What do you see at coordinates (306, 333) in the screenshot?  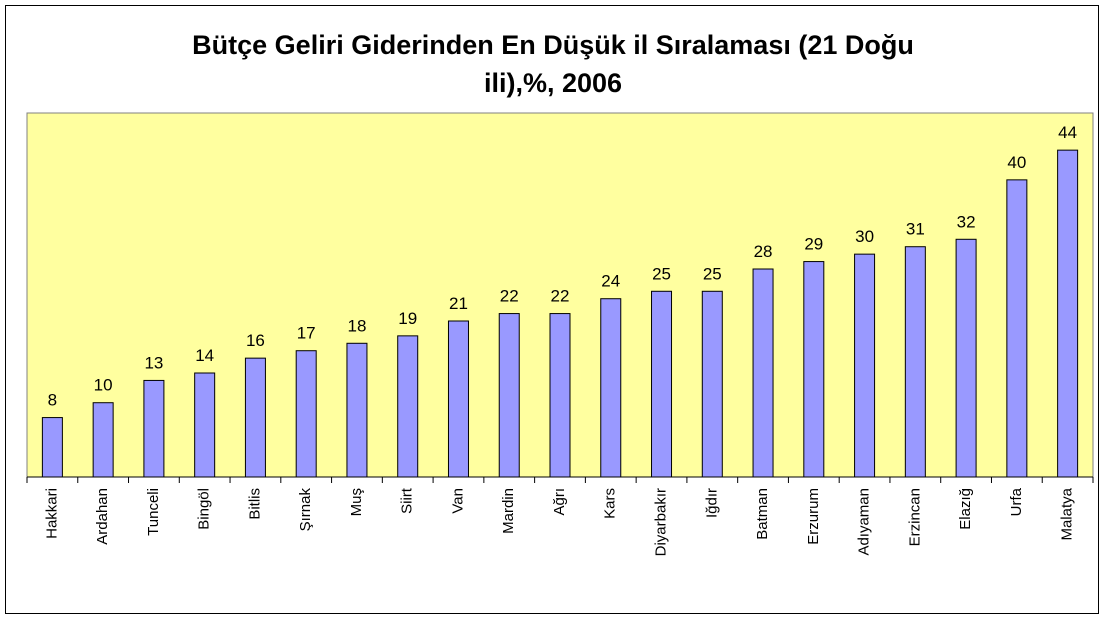 I see `data-label: 17` at bounding box center [306, 333].